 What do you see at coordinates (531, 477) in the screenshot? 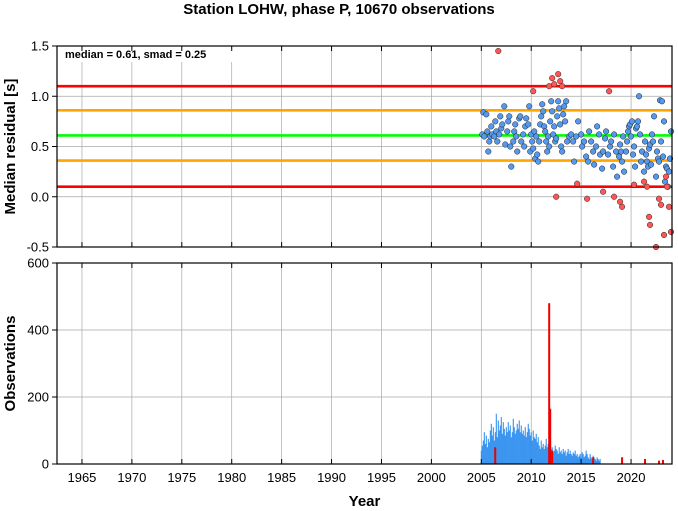
I see `x-tick-label: 2010` at bounding box center [531, 477].